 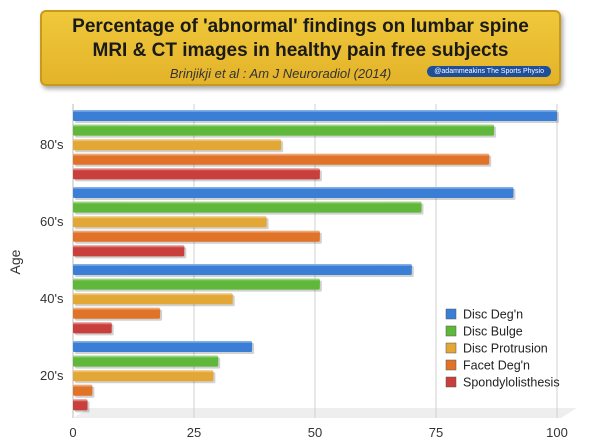 I want to click on x-tick-label: 50, so click(x=315, y=432).